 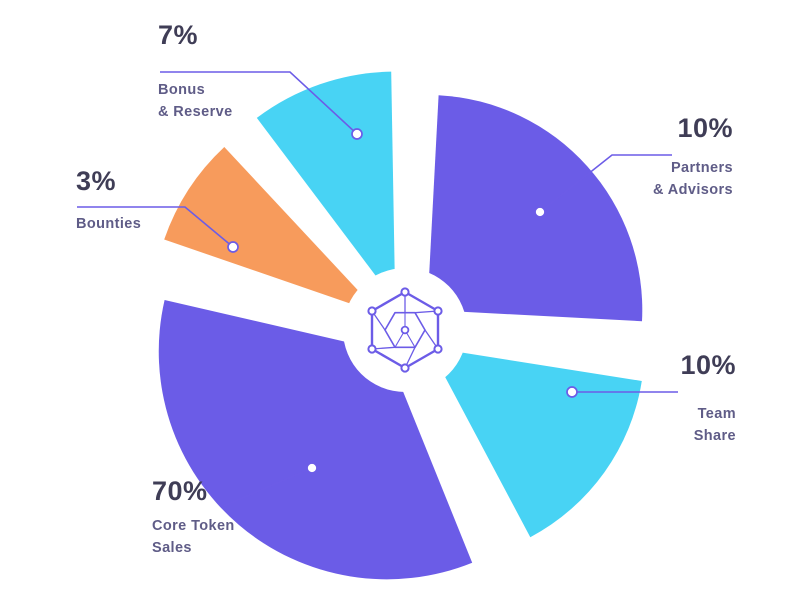 I want to click on hexagon-network-icon, so click(x=405, y=330).